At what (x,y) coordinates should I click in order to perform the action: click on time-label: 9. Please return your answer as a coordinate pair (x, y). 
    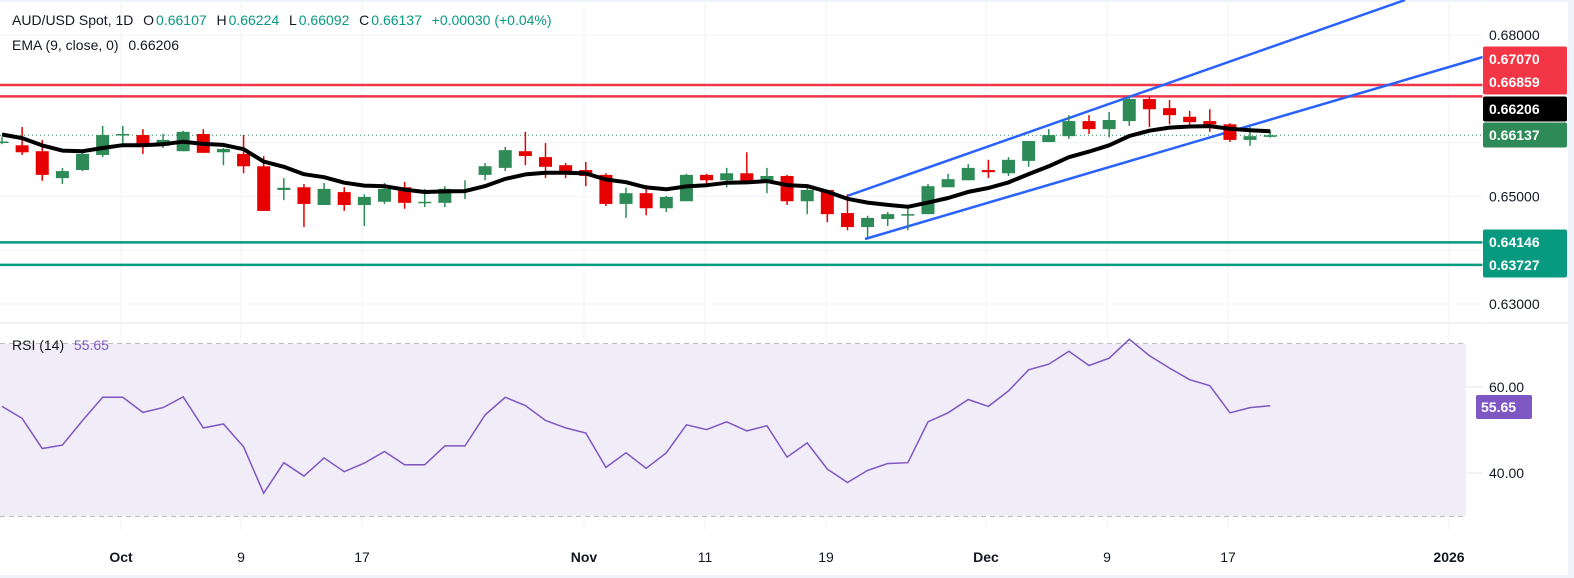
    Looking at the image, I should click on (241, 557).